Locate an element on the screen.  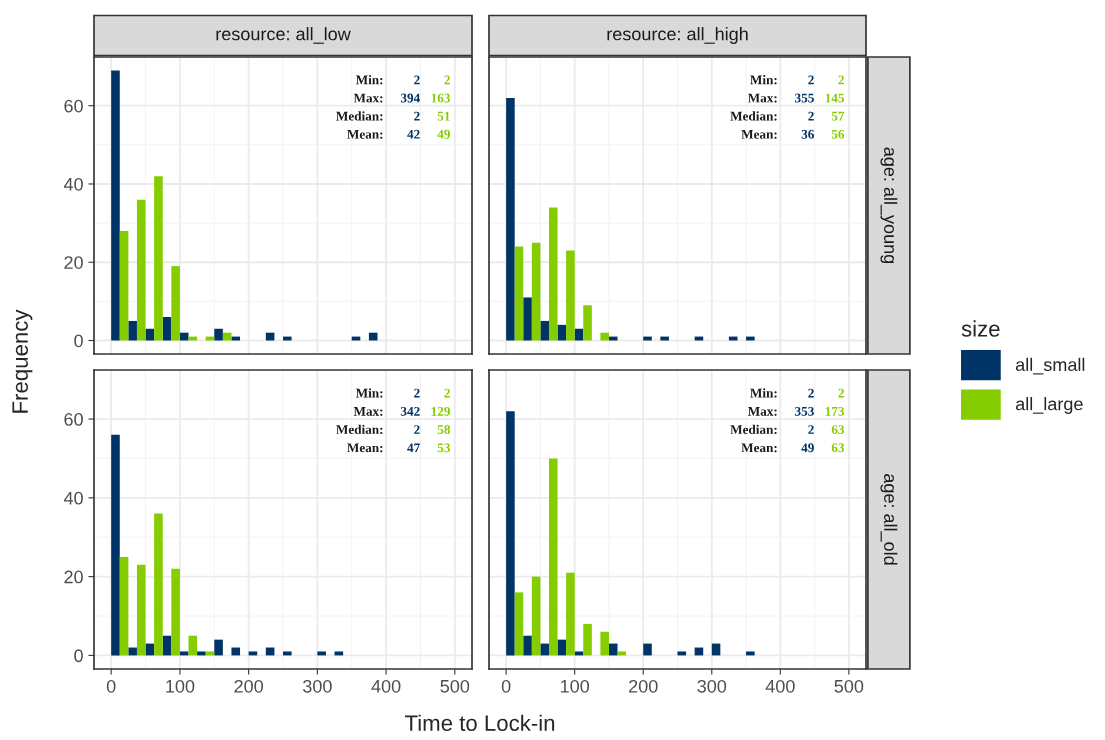
annotation: 173 is located at coordinates (835, 411).